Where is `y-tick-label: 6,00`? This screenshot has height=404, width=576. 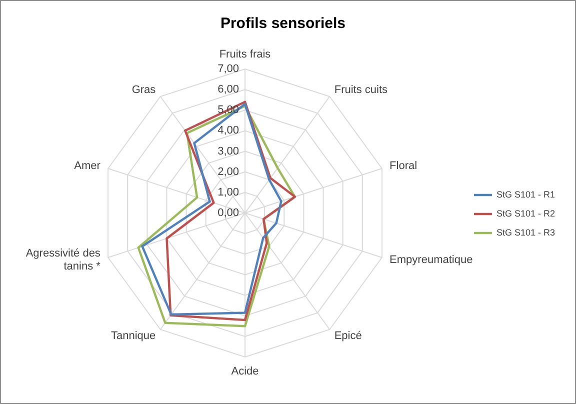
y-tick-label: 6,00 is located at coordinates (228, 90).